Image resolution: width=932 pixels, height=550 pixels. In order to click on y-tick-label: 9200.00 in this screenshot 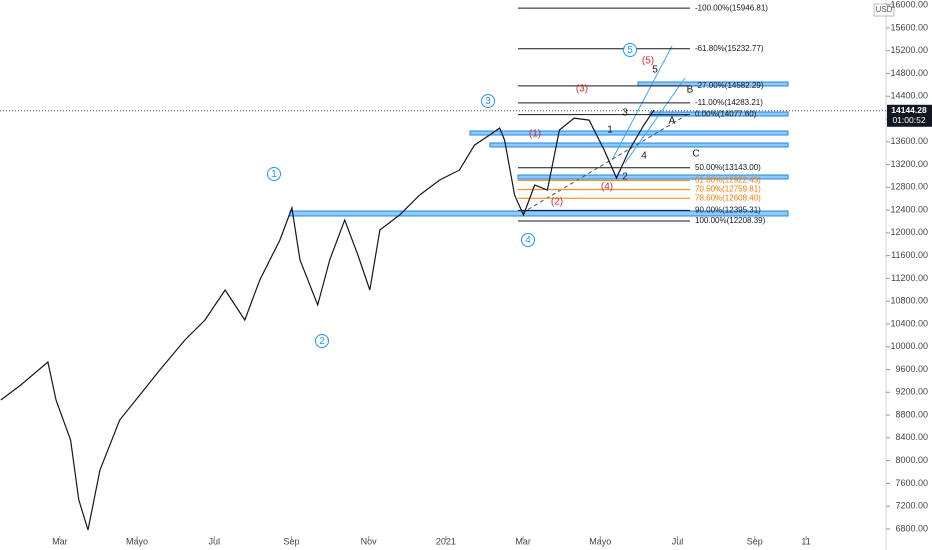, I will do `click(911, 392)`.